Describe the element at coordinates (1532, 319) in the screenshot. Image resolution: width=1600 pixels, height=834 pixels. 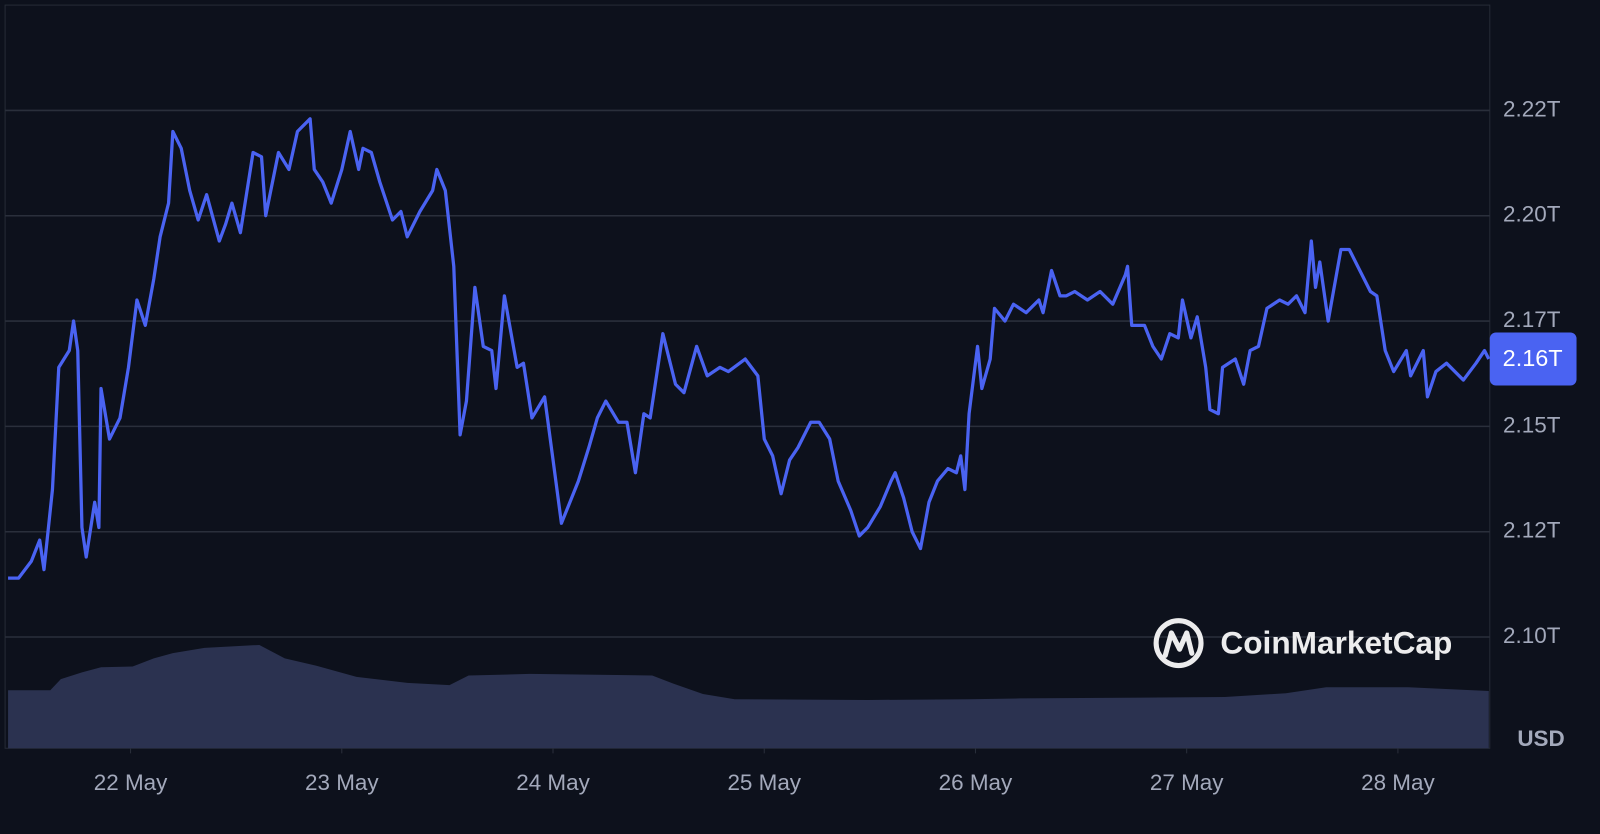
I see `y-tick-label: 2.17T` at that location.